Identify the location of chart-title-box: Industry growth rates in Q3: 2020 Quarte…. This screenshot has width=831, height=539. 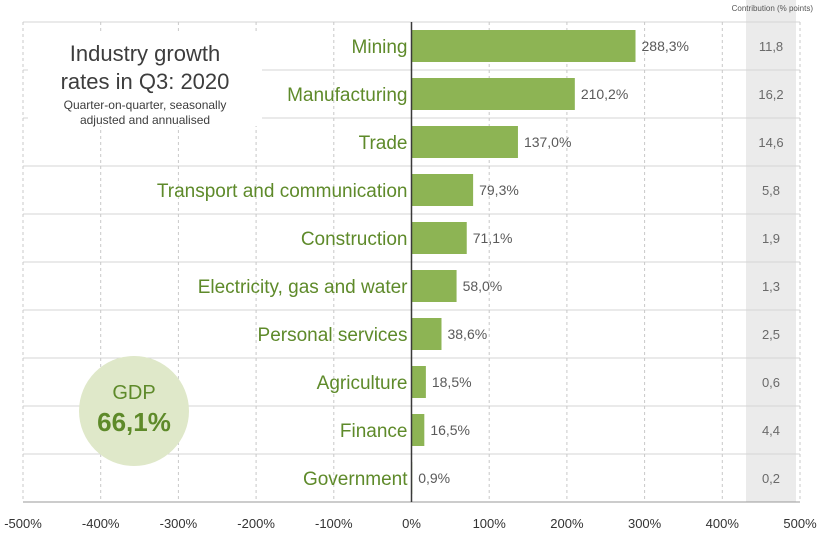
(145, 81).